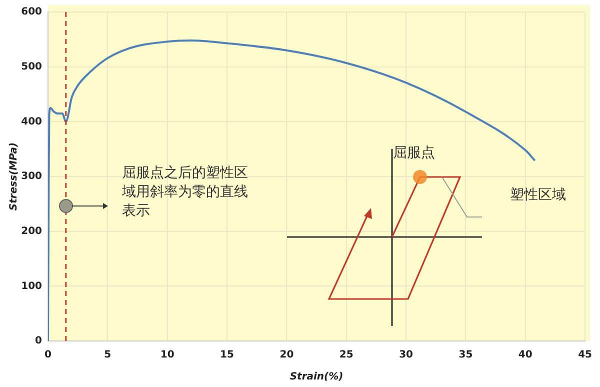 The width and height of the screenshot is (600, 387). What do you see at coordinates (14, 176) in the screenshot?
I see `y-axis-title: Stress(MPa)` at bounding box center [14, 176].